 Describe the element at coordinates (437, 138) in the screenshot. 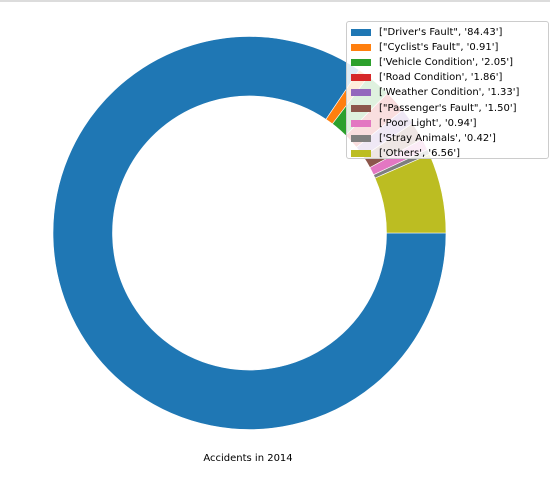

I see `legend-label: ['Stray Animals', '0.42']` at that location.